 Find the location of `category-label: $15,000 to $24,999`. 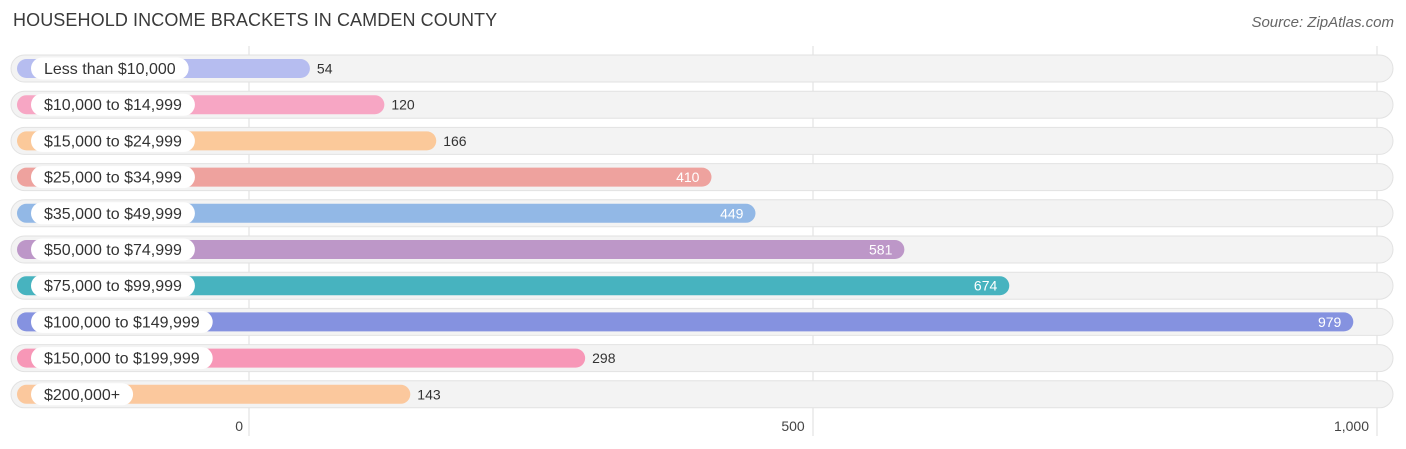

category-label: $15,000 to $24,999 is located at coordinates (113, 141).